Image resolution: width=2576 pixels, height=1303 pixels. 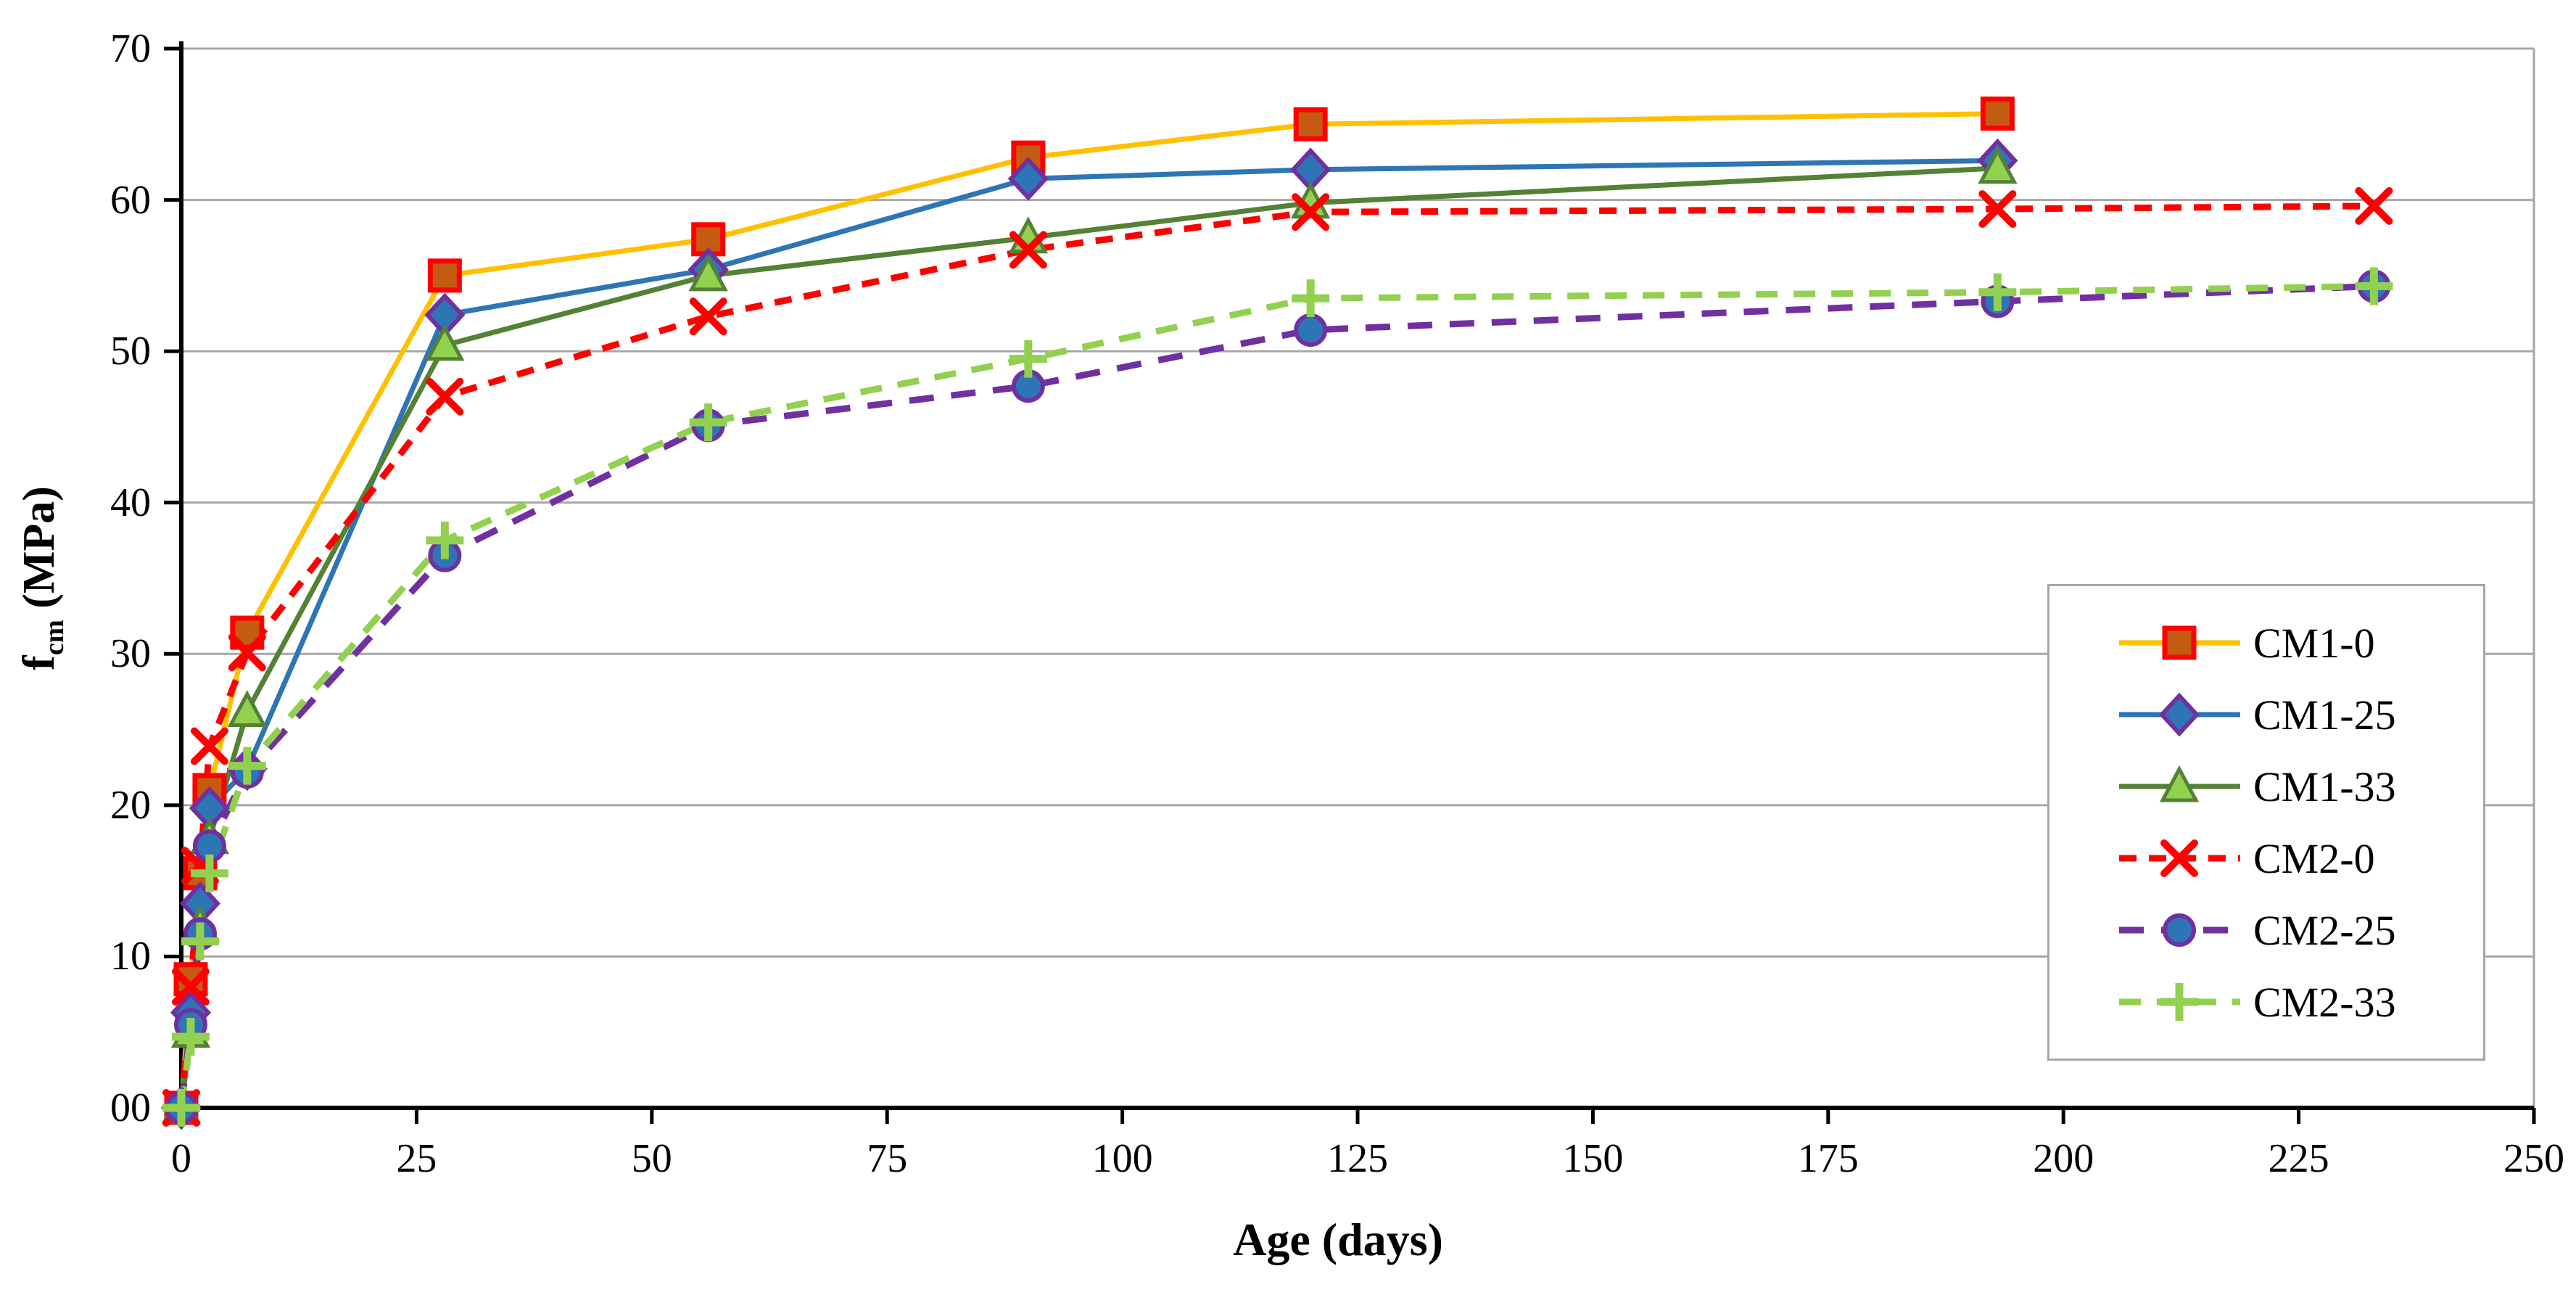 What do you see at coordinates (130, 200) in the screenshot?
I see `y-tick-label-60: 60` at bounding box center [130, 200].